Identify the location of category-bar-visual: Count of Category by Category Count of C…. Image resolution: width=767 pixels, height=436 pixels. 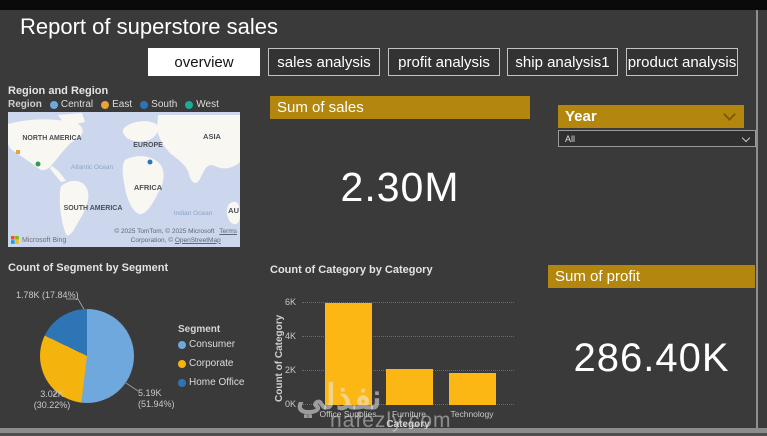
(394, 347).